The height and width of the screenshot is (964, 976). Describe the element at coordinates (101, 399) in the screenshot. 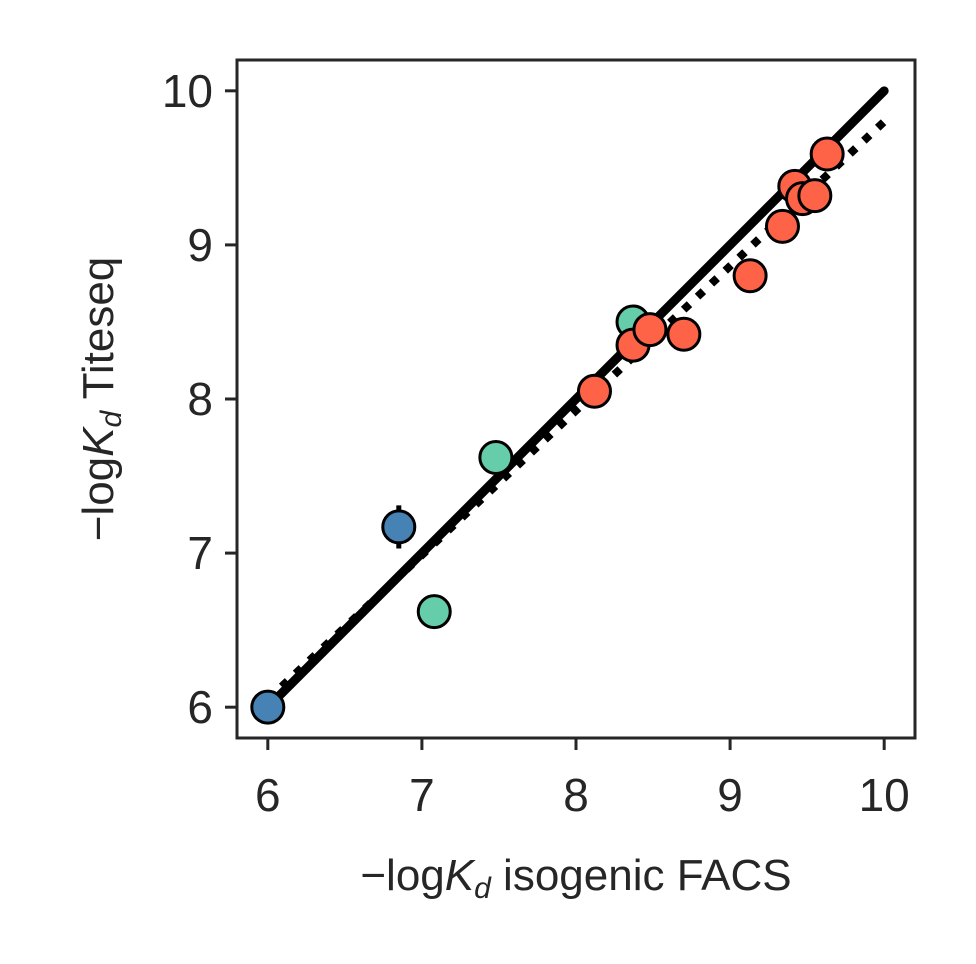

I see `y-axis-label: −logKd Titeseq` at that location.